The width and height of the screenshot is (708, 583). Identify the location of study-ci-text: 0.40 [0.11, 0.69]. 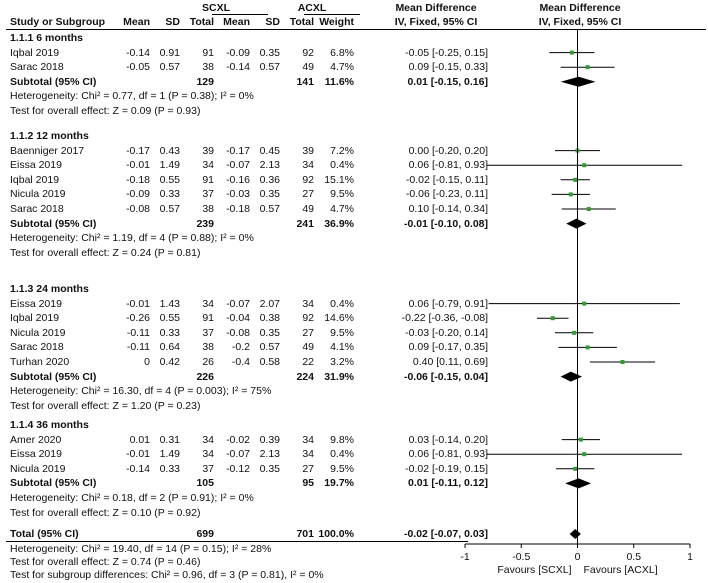
(450, 362).